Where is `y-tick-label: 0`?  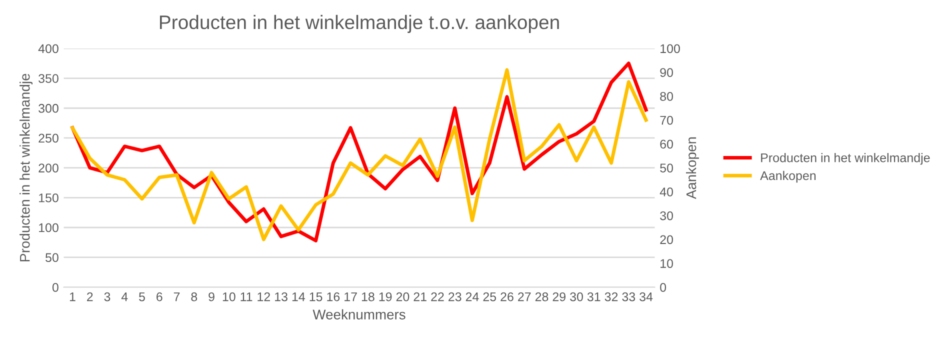
y-tick-label: 0 is located at coordinates (55, 287).